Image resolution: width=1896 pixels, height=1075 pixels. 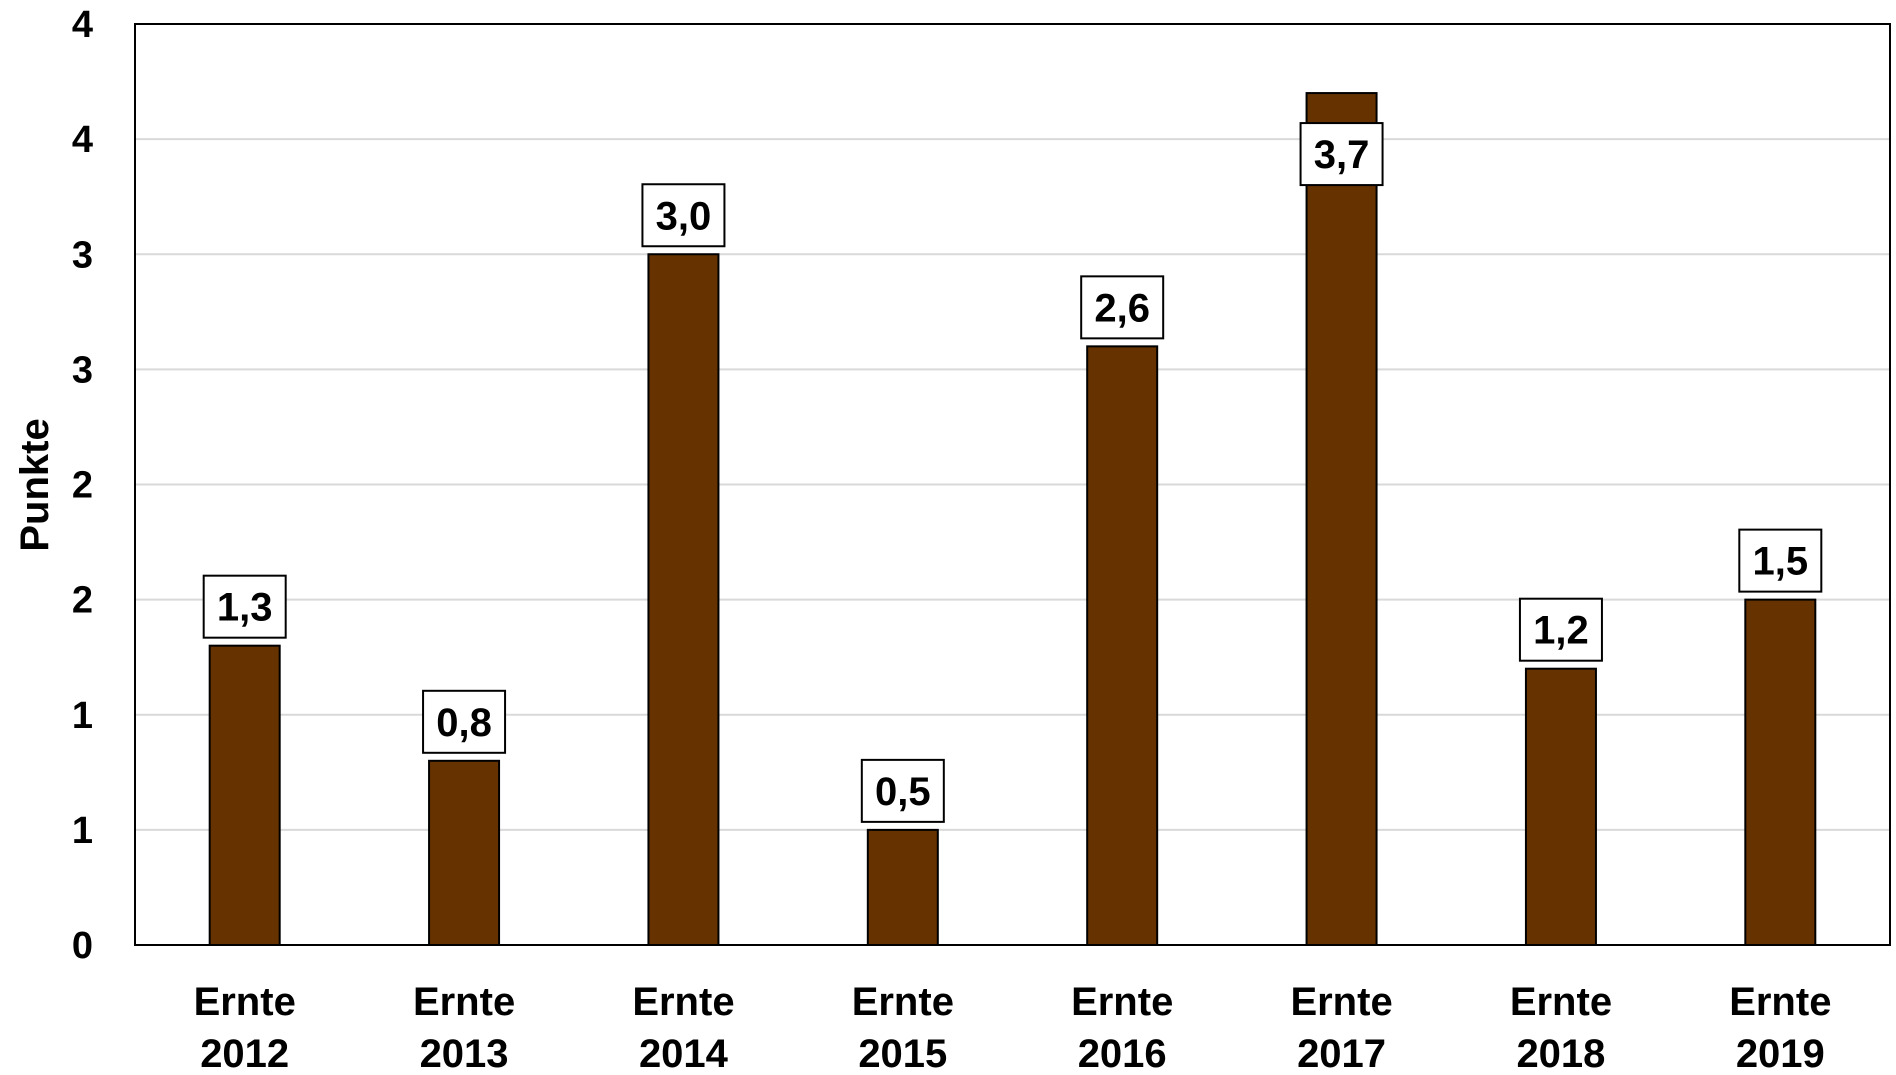 I want to click on data-label: 1,3, so click(x=245, y=608).